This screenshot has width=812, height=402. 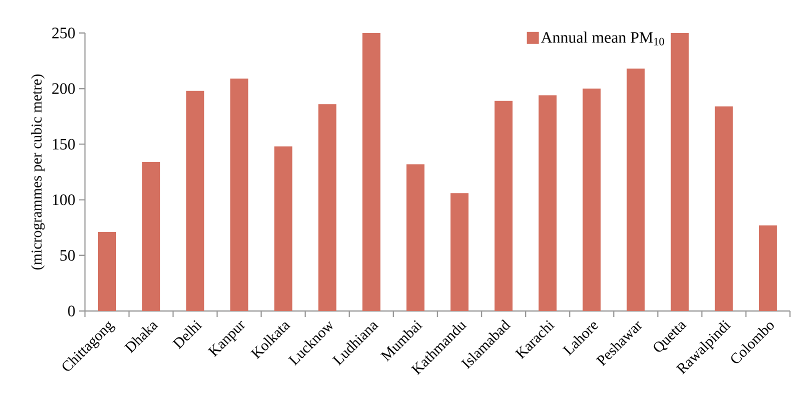 I want to click on legend-label: Annual mean PM$_{10}$, so click(x=602, y=39).